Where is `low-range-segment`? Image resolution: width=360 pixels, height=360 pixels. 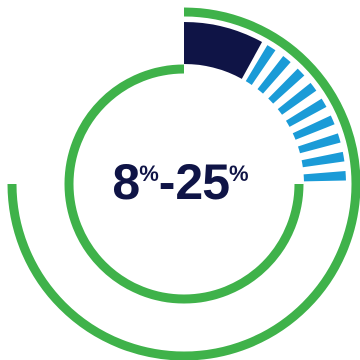
low-range-segment is located at coordinates (223, 50).